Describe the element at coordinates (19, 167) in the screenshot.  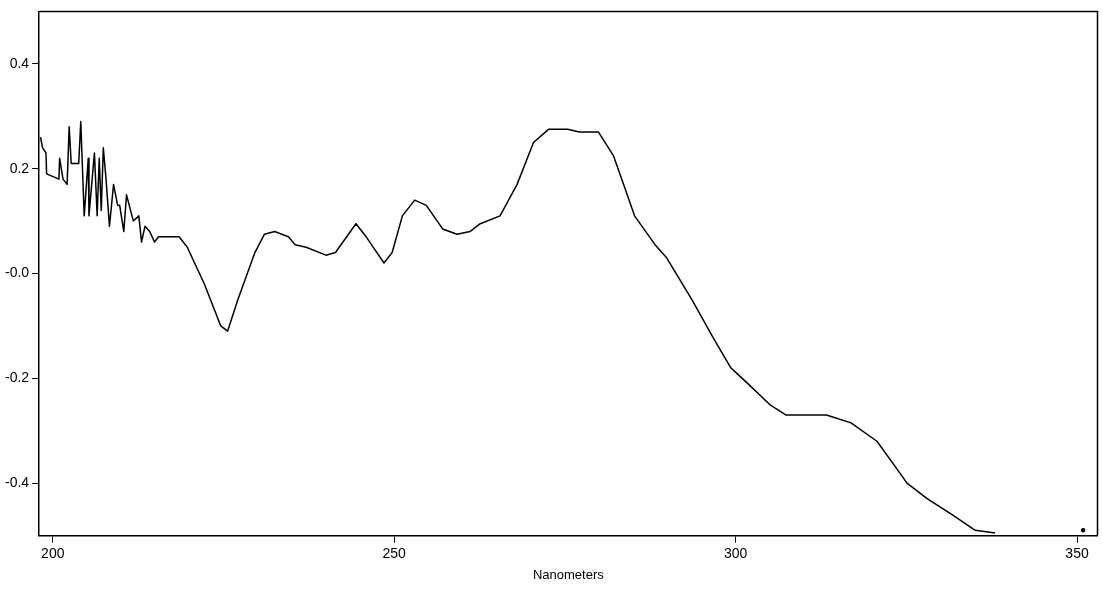
I see `y-tick-label: 0.2` at that location.